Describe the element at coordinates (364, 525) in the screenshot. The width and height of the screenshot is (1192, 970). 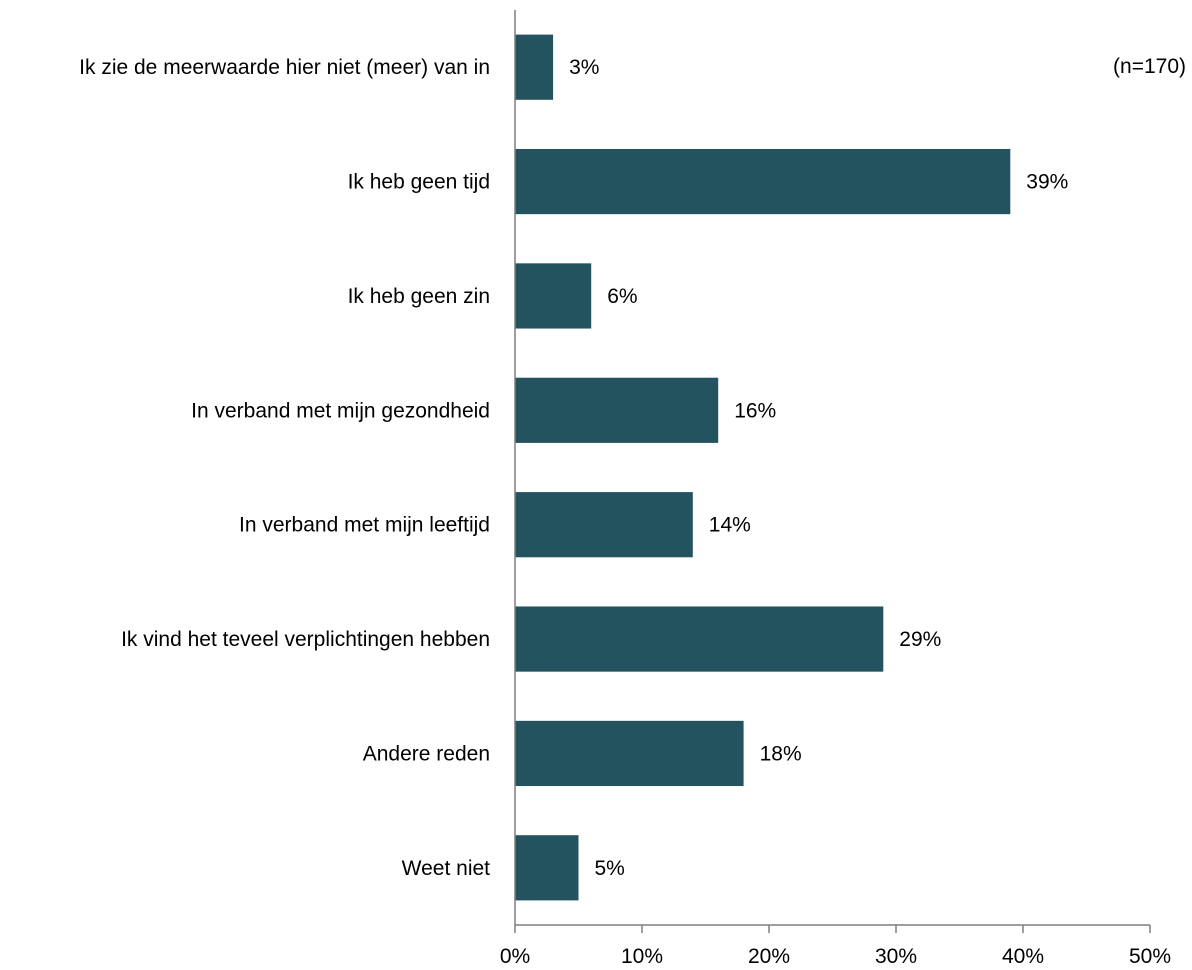
I see `category-label-4: In verband met mijn leeftijd` at that location.